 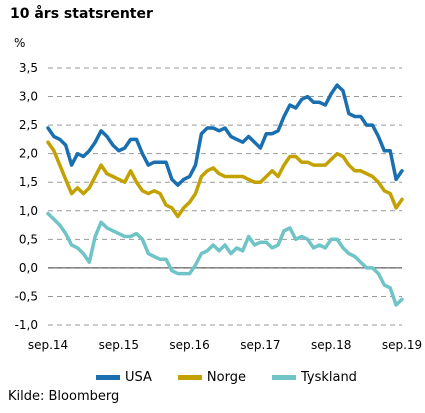 What do you see at coordinates (28, 68) in the screenshot?
I see `y-tick-label: 3,5` at bounding box center [28, 68].